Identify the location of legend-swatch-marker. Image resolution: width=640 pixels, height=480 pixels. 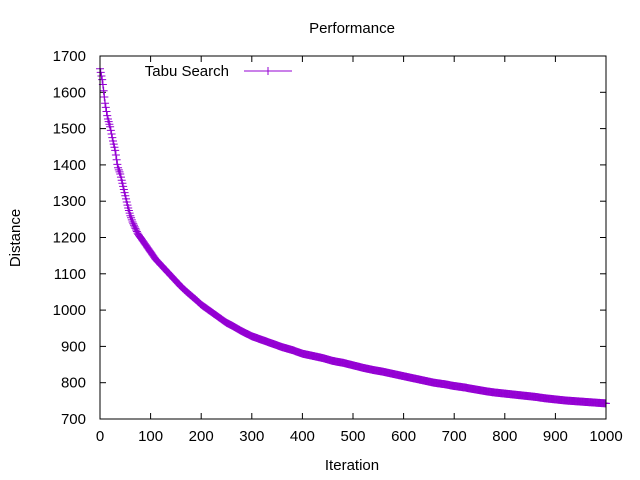
(268, 71).